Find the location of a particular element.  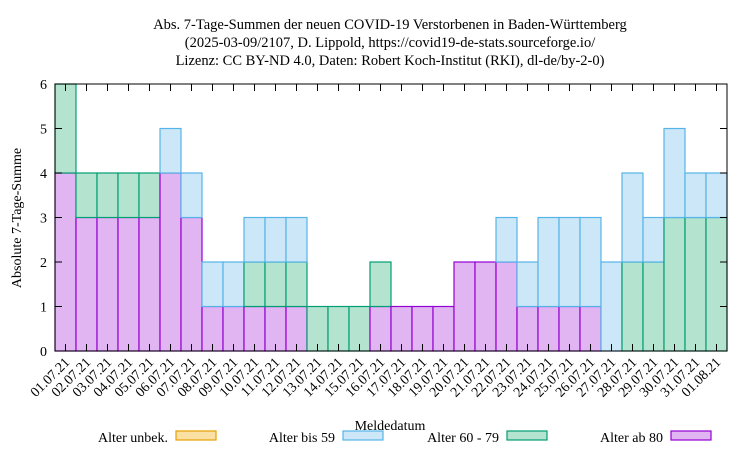

x-axis-label: Meldedatum is located at coordinates (390, 426).